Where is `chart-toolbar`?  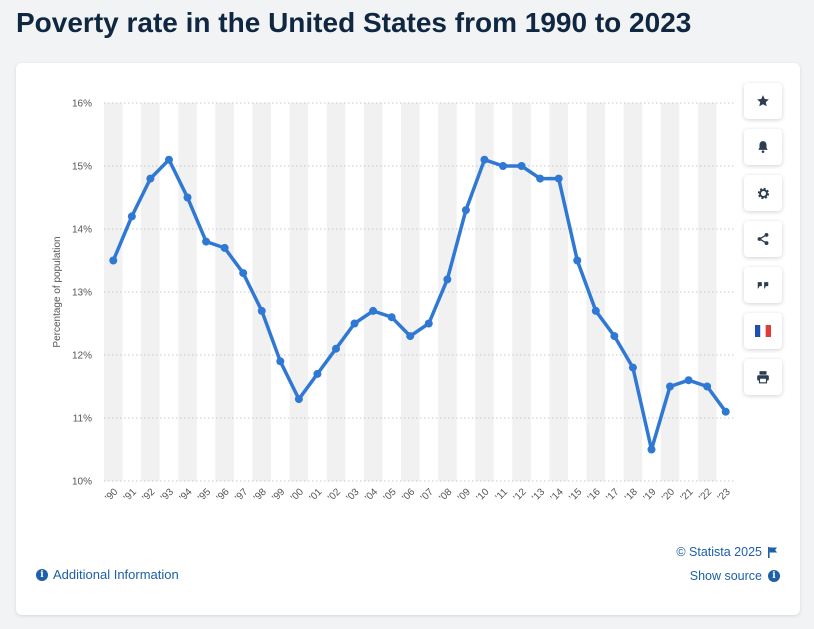
chart-toolbar is located at coordinates (764, 244).